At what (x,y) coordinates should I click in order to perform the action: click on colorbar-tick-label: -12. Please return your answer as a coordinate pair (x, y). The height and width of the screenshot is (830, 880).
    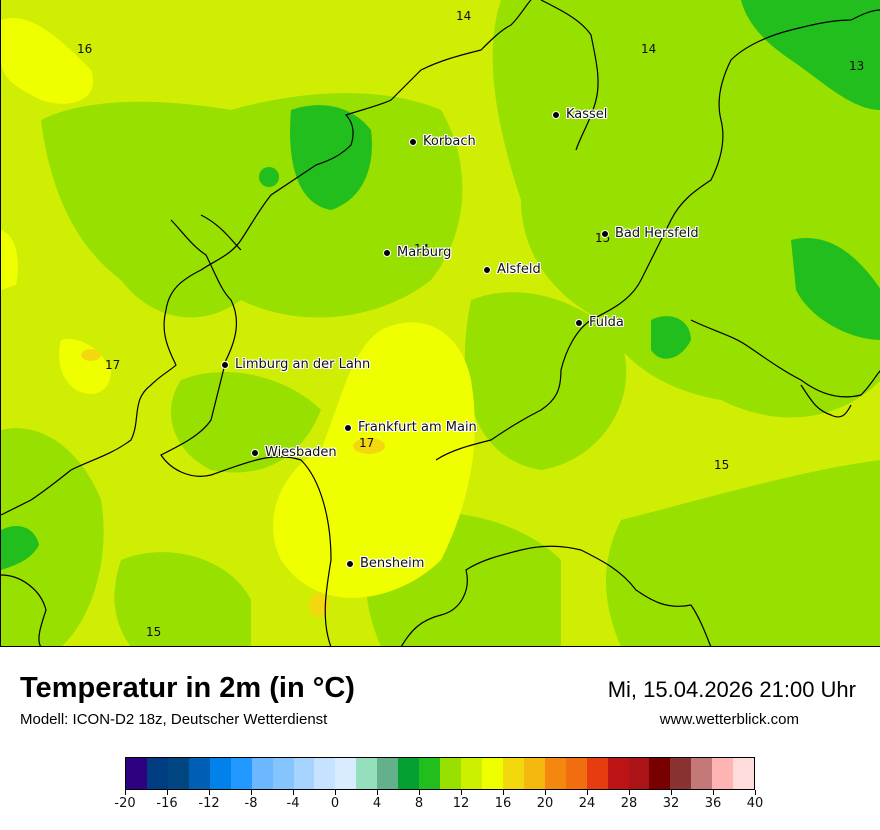
    Looking at the image, I should click on (209, 803).